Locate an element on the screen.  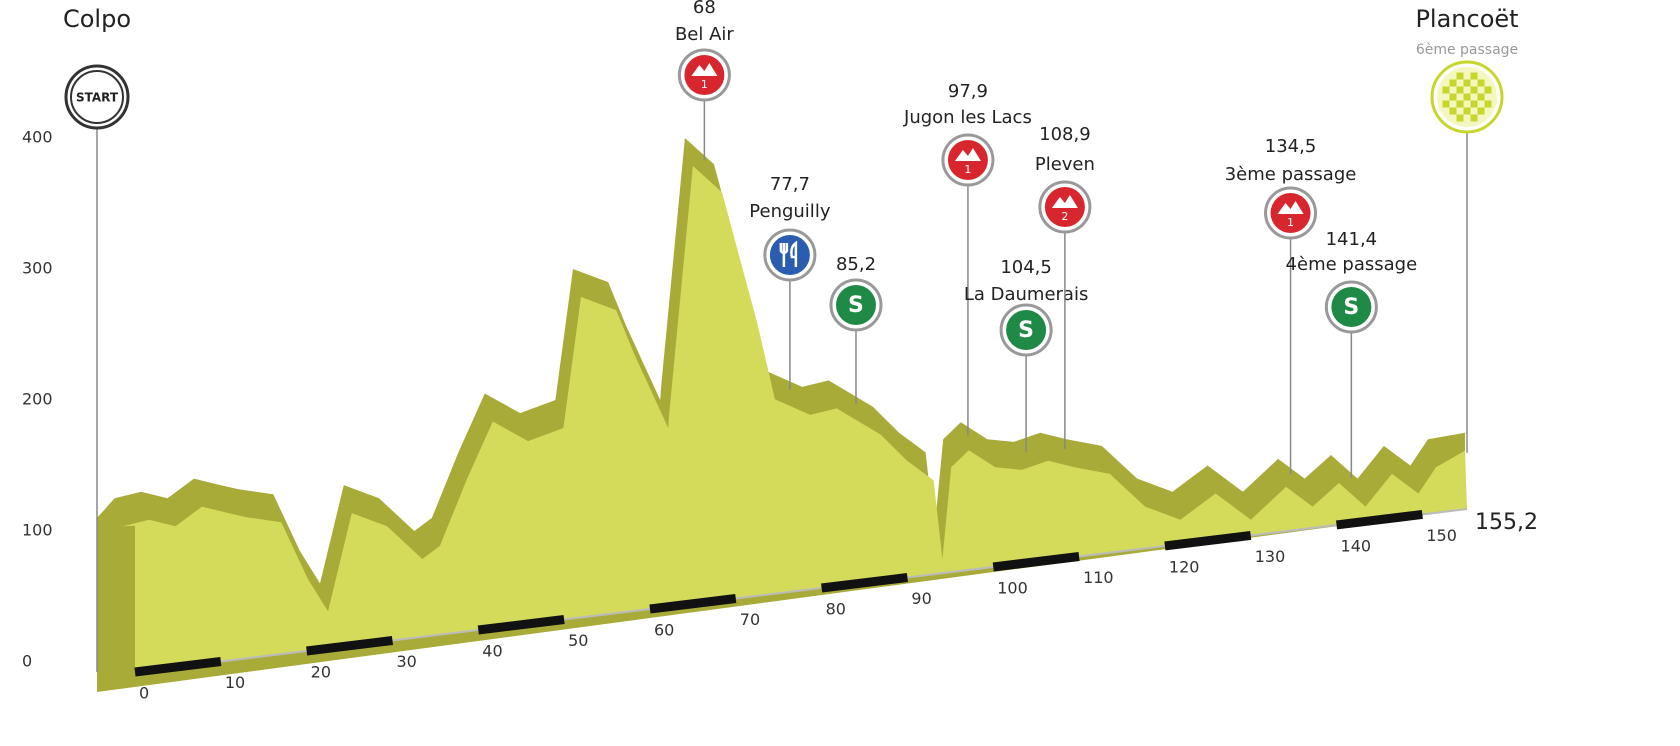
marker-km: 134,5 is located at coordinates (1291, 146).